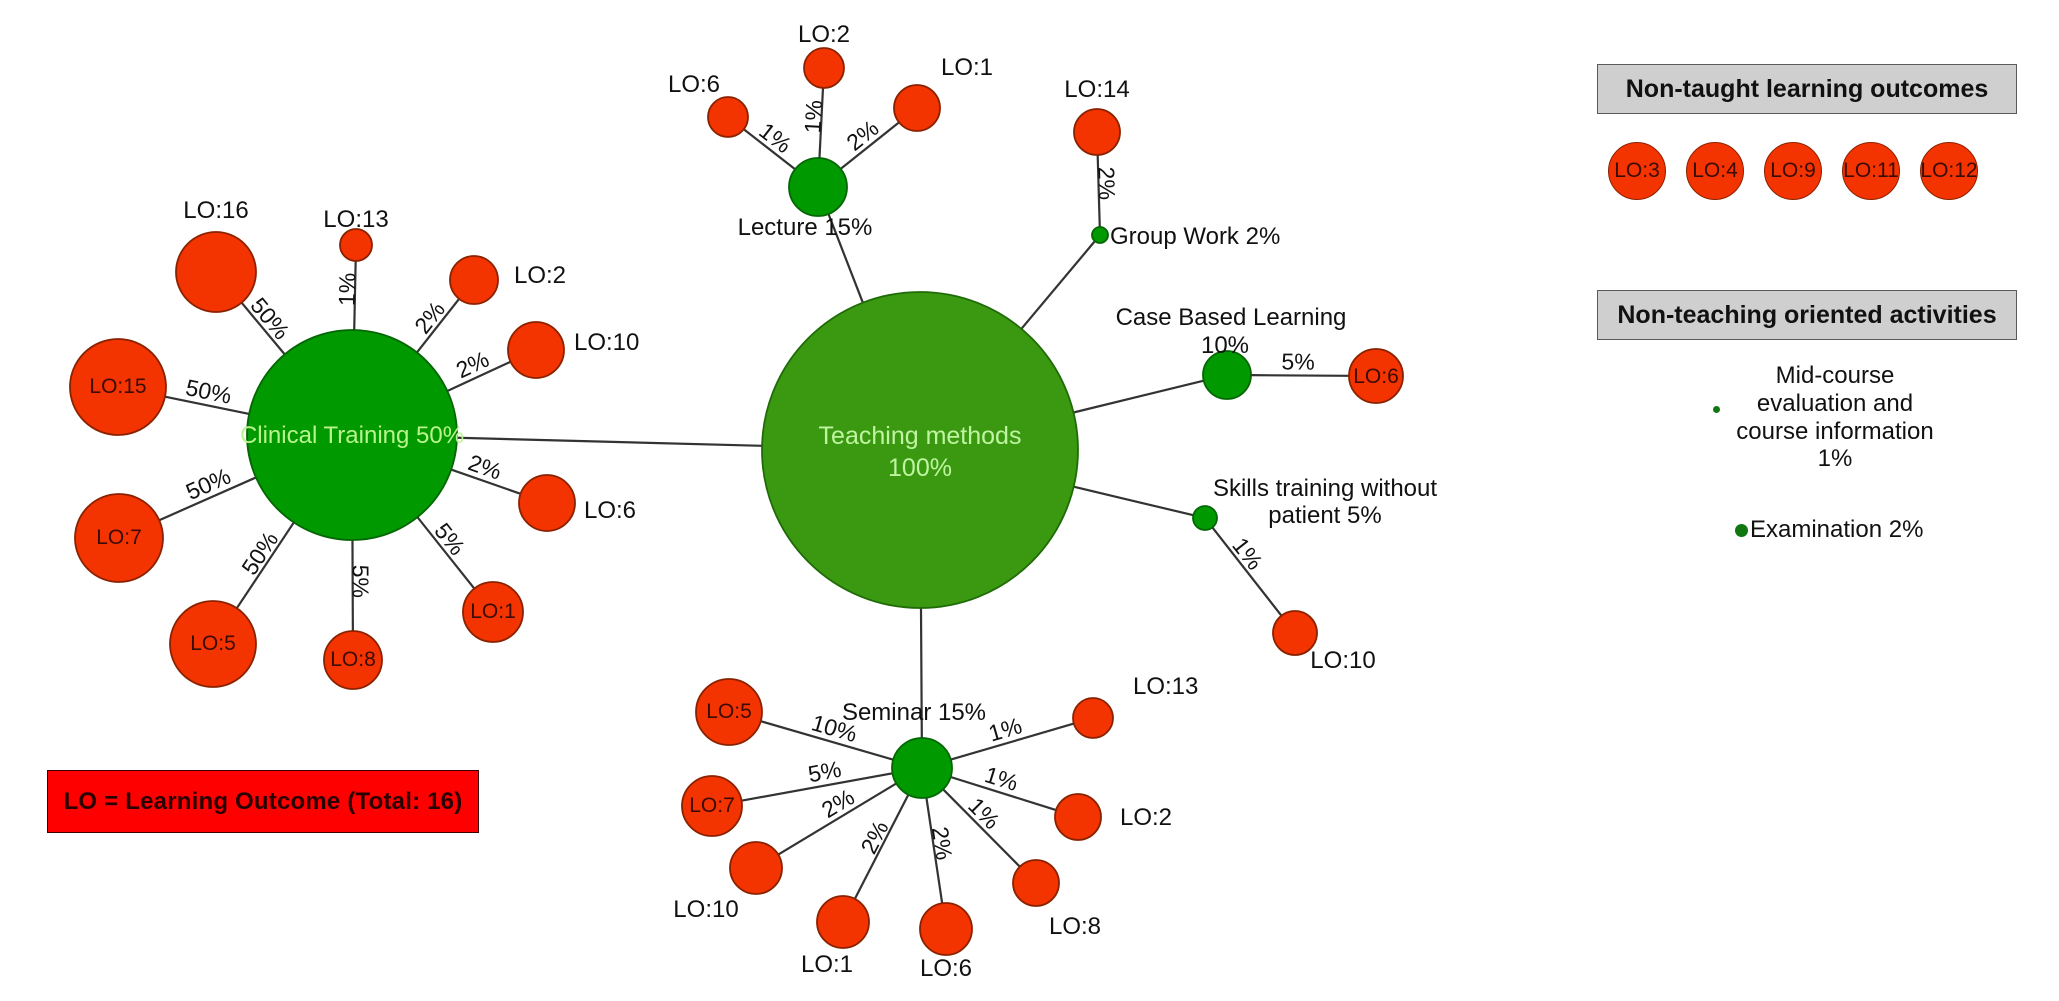  Describe the element at coordinates (547, 503) in the screenshot. I see `lo-node-clinical-training-LO6` at that location.